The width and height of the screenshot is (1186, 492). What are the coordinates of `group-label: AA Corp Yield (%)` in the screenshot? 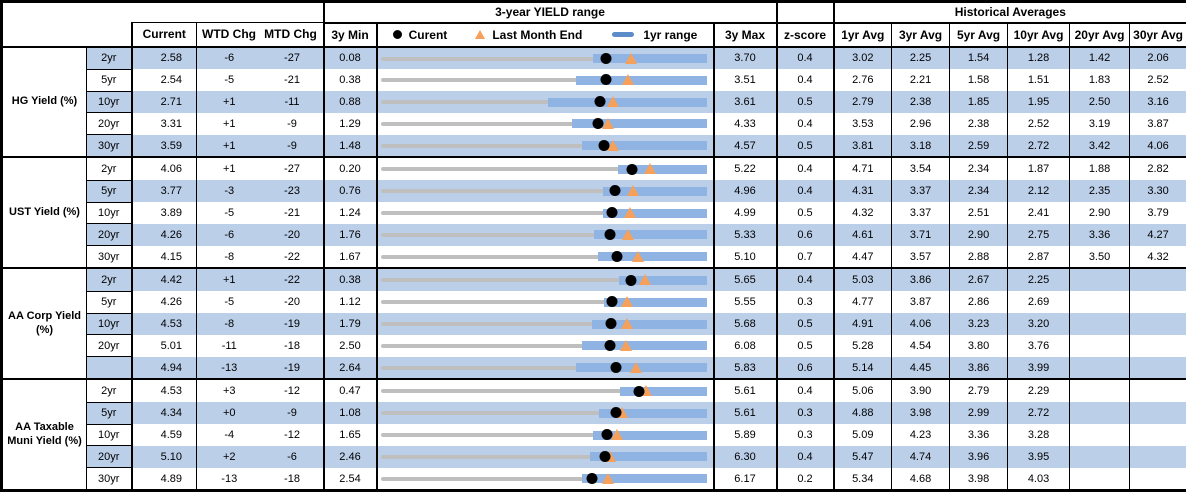 It's located at (44, 323).